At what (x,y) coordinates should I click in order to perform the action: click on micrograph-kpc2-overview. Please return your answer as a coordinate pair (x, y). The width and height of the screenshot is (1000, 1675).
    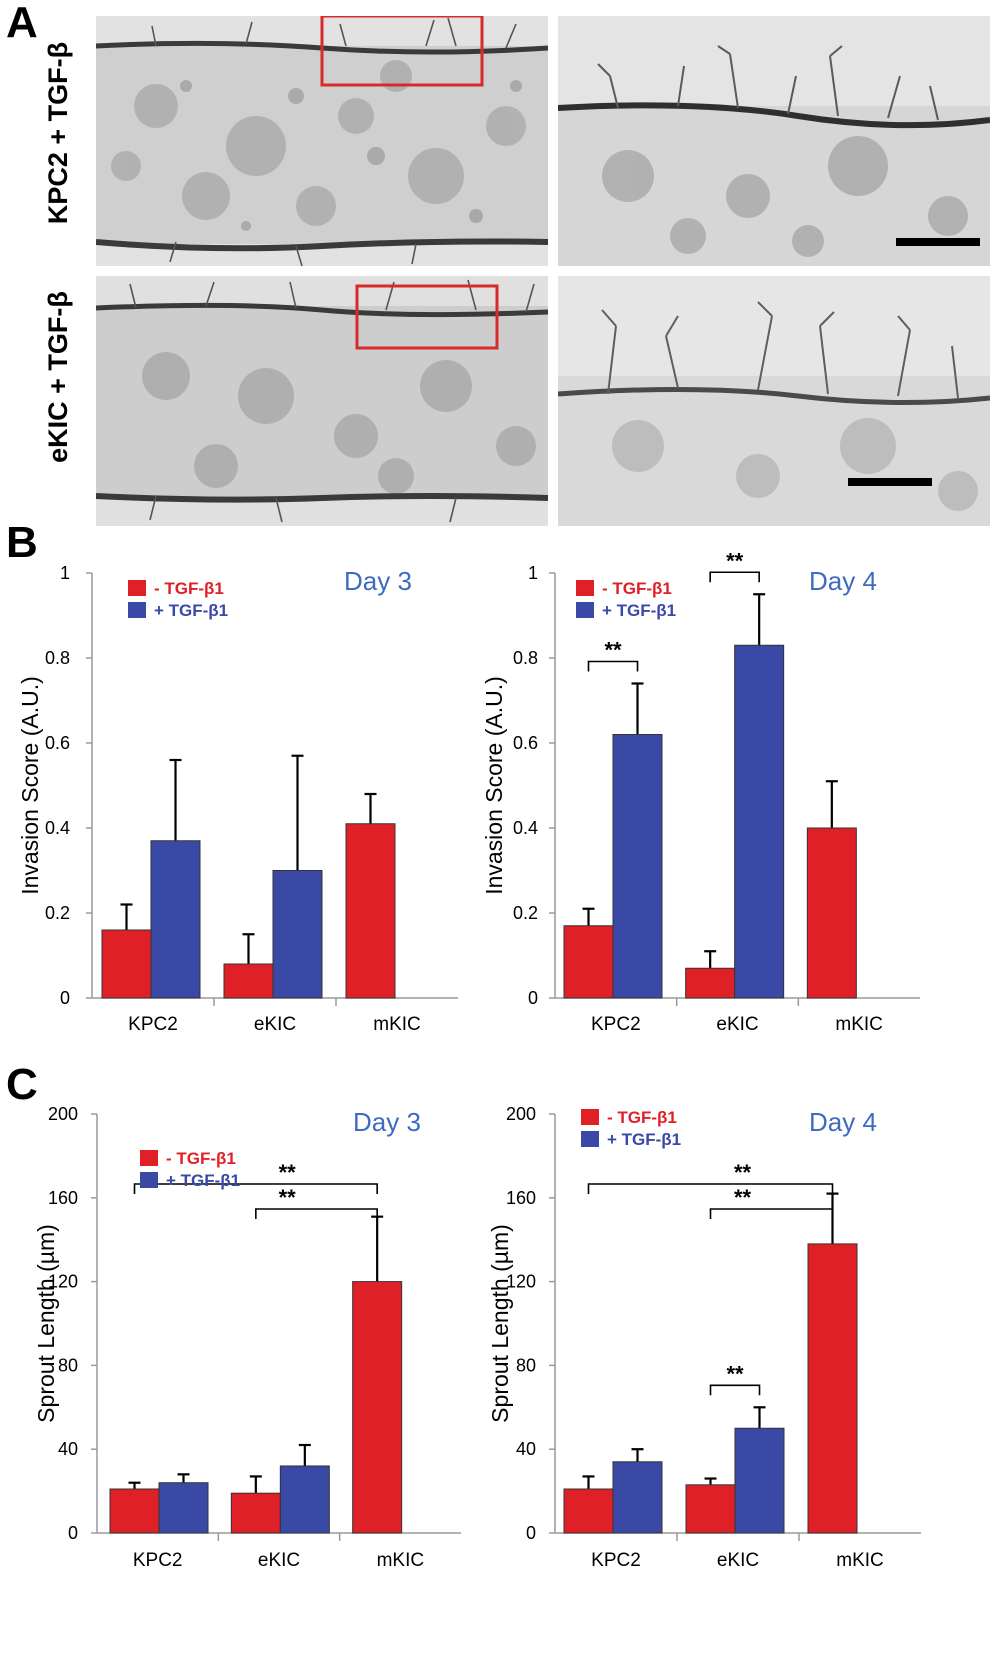
    Looking at the image, I should click on (322, 141).